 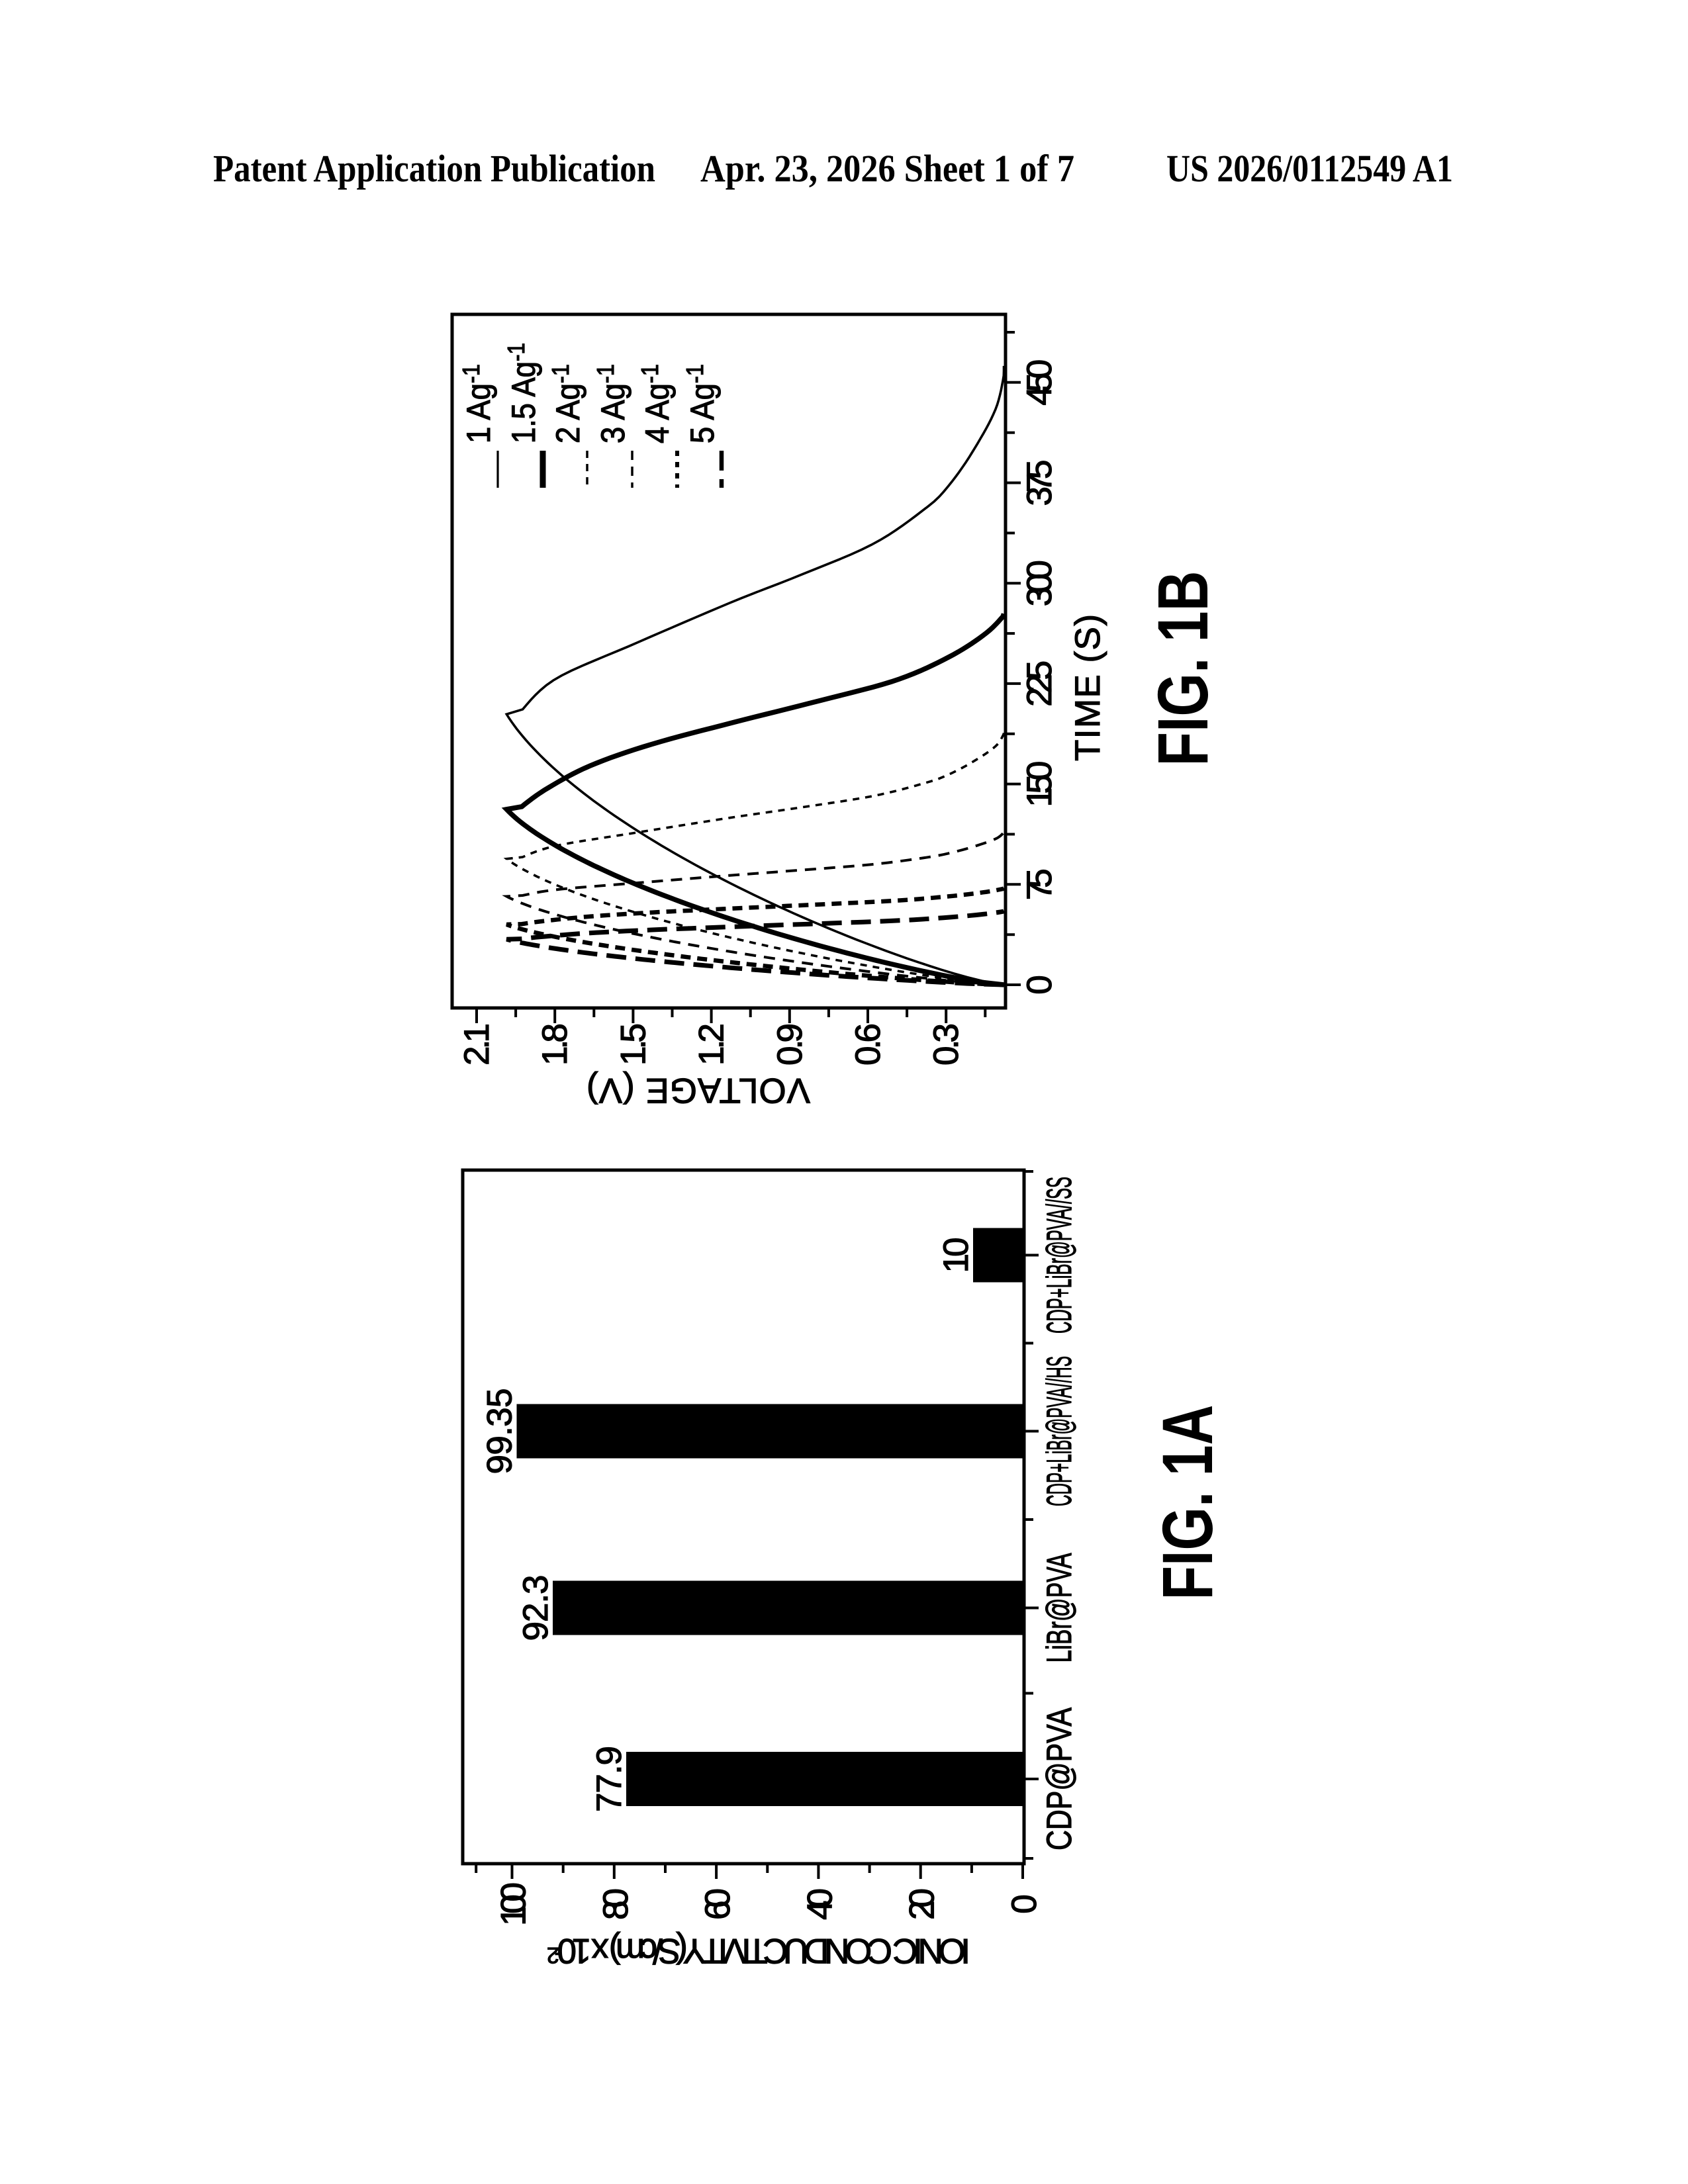 I want to click on svg-text: CDP@PVA, so click(x=1059, y=1778).